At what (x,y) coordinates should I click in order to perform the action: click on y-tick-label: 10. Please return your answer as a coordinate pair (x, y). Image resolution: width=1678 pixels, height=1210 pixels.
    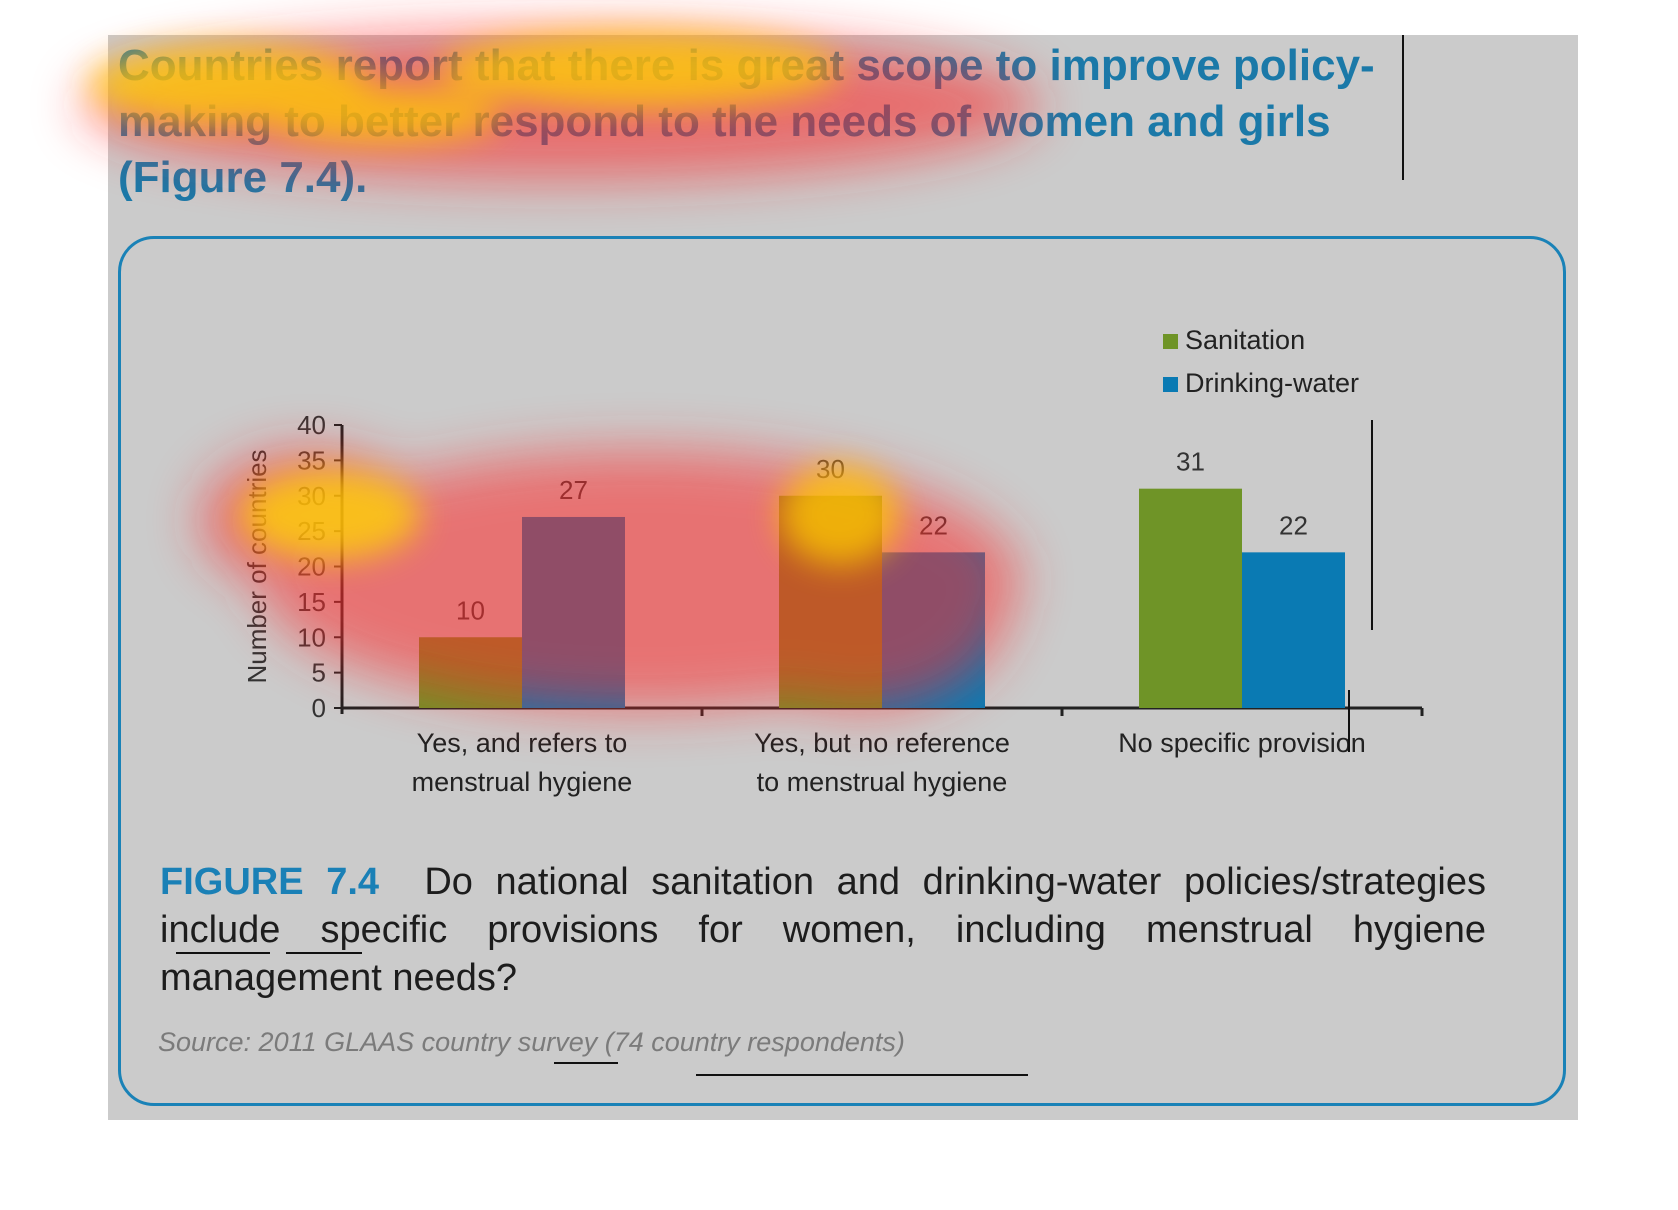
    Looking at the image, I should click on (311, 637).